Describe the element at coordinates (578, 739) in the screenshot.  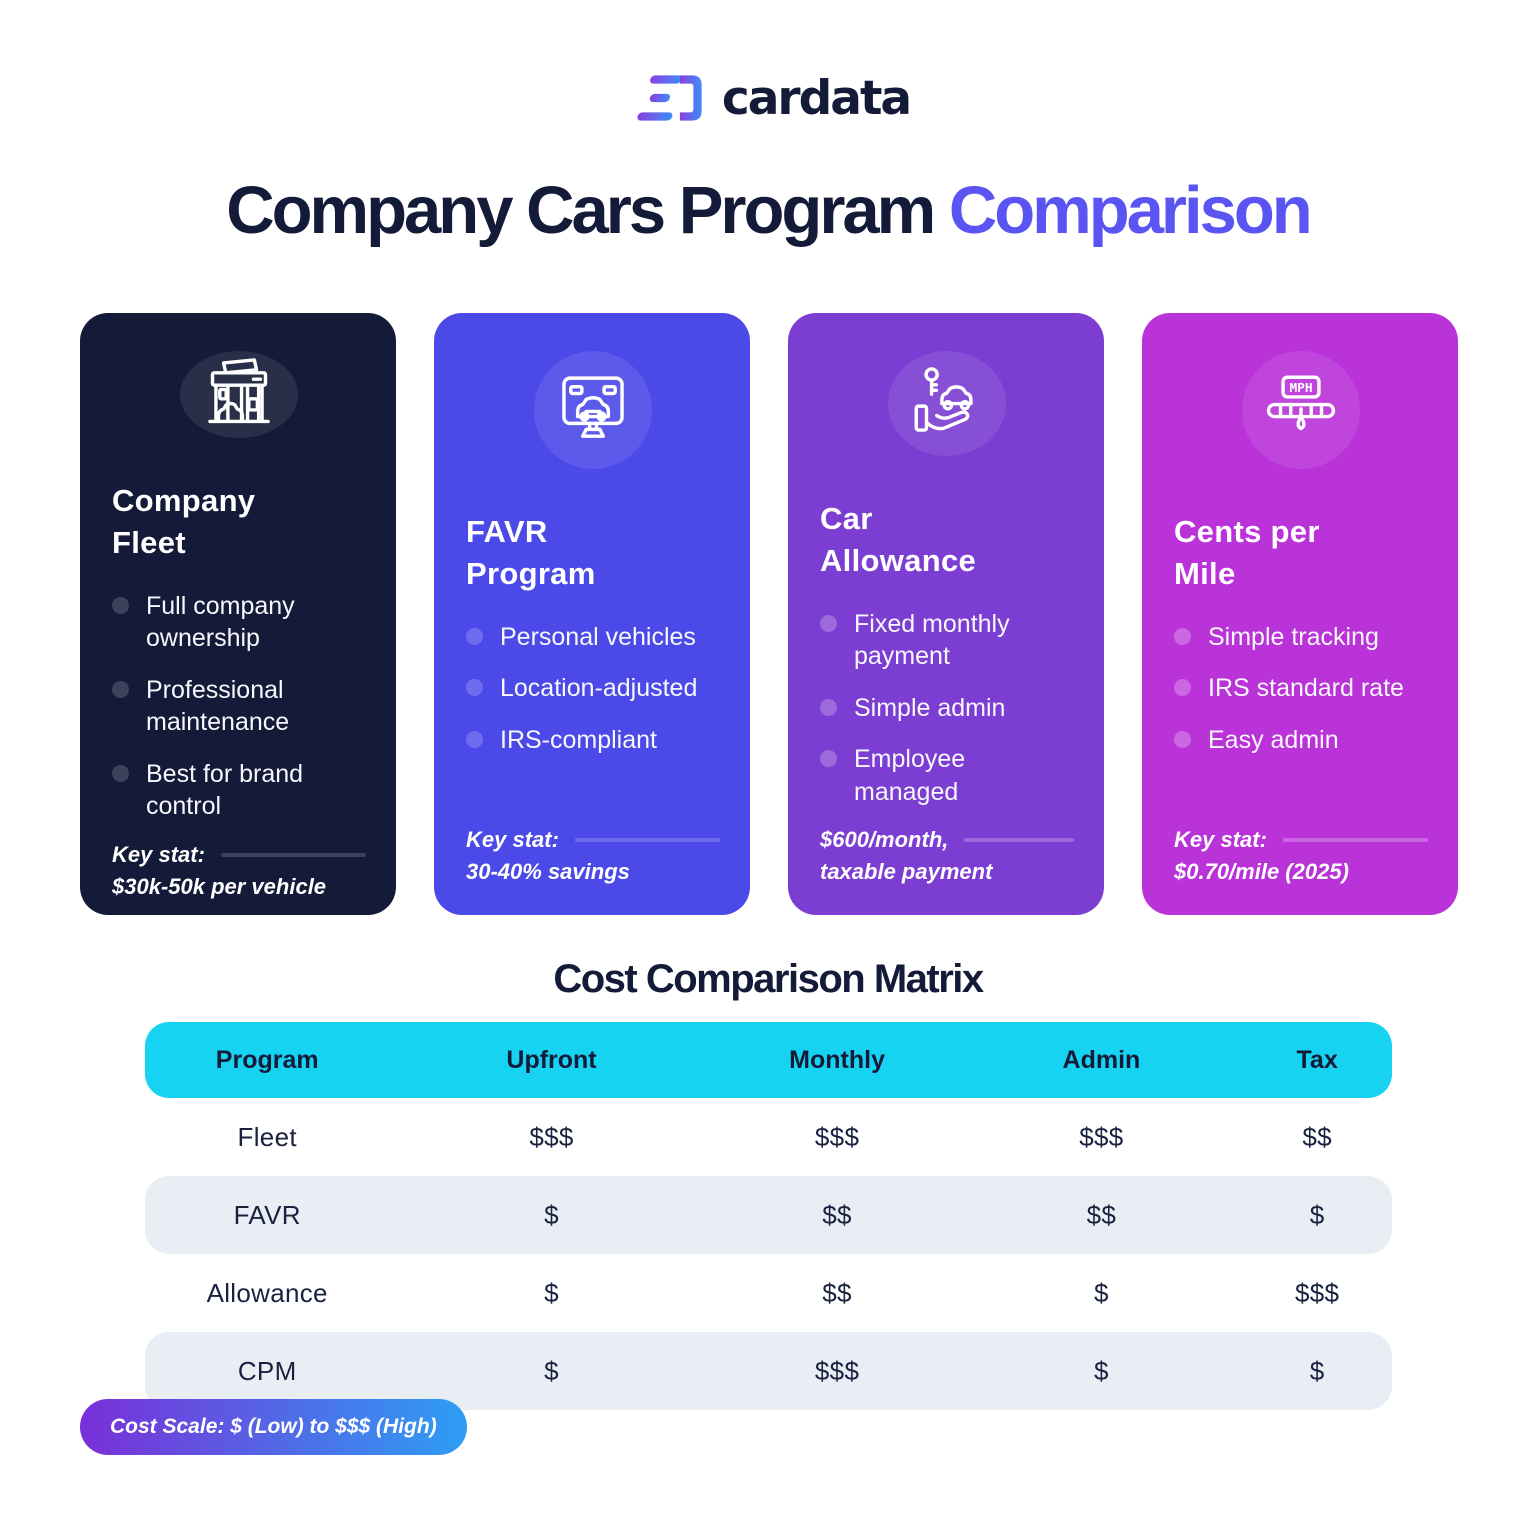
I see `bullet-text: IRS-compliant` at that location.